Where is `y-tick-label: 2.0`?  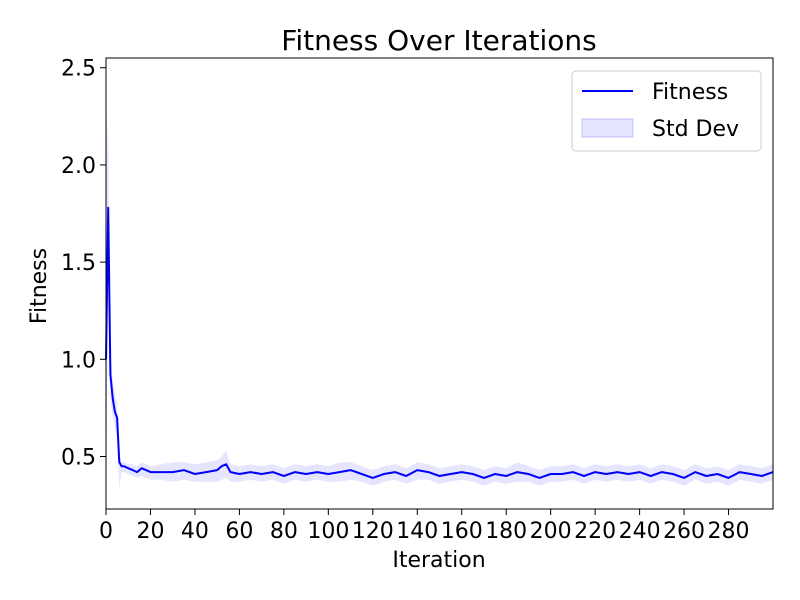 y-tick-label: 2.0 is located at coordinates (78, 166).